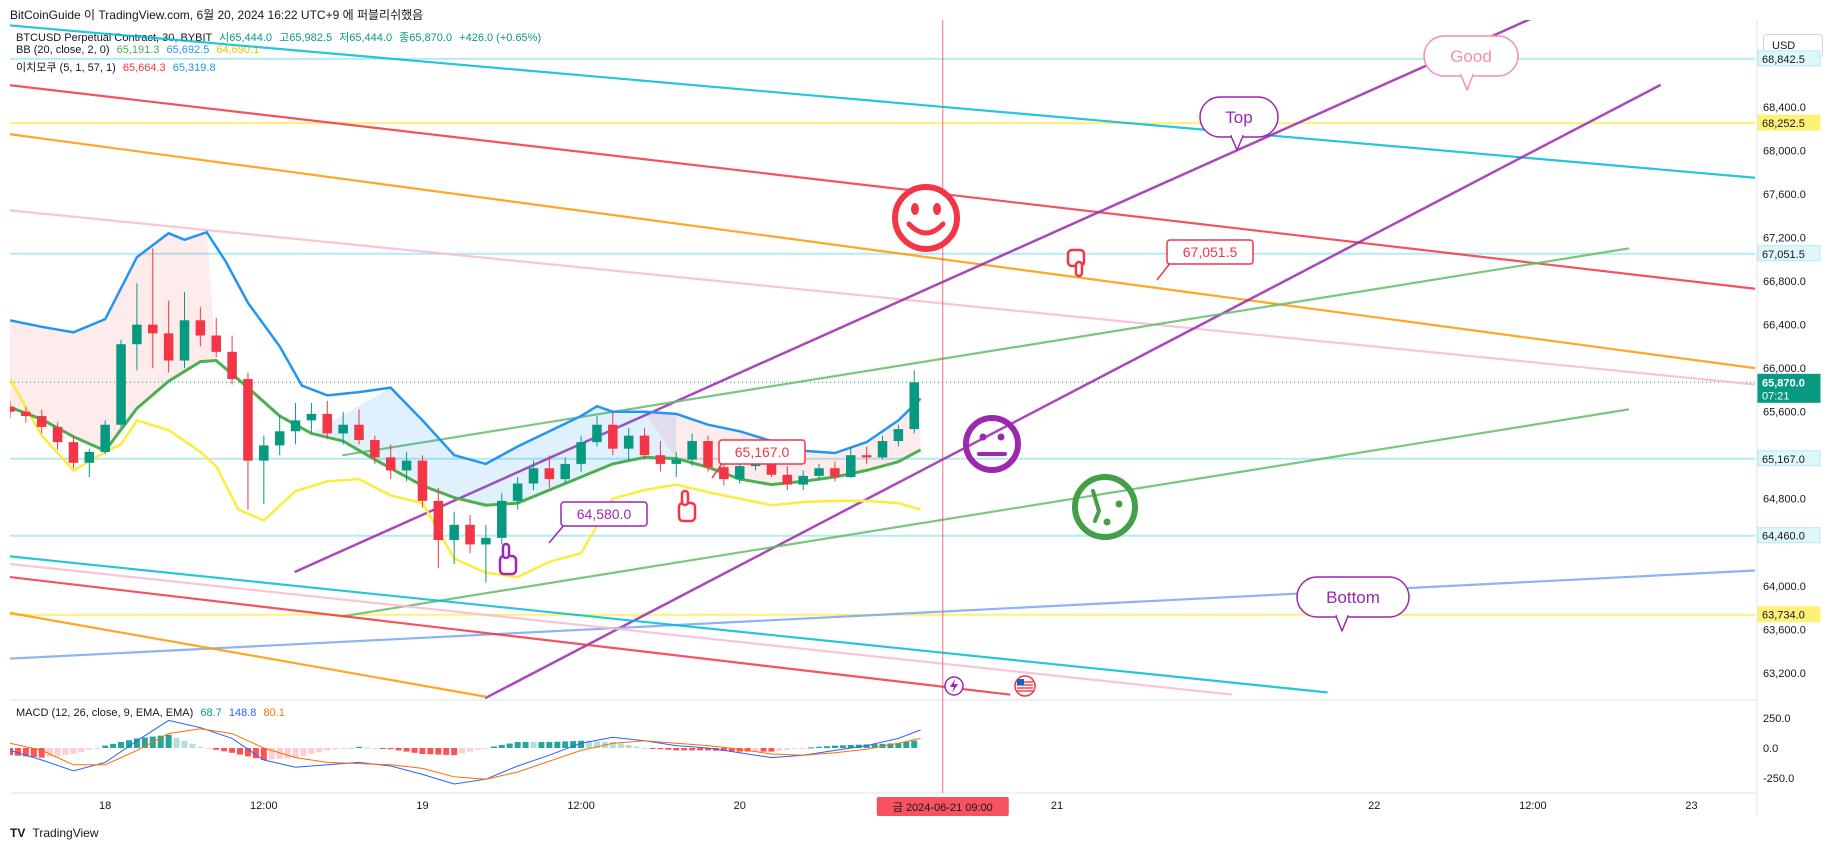 The image size is (1835, 849). What do you see at coordinates (466, 432) in the screenshot?
I see `bb-basis-line` at bounding box center [466, 432].